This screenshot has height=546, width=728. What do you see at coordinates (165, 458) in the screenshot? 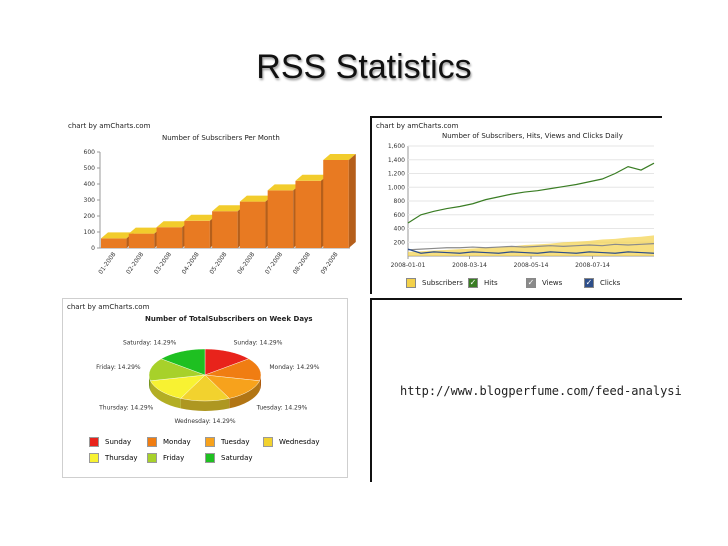
I see `legend-item-friday: Friday` at bounding box center [165, 458].